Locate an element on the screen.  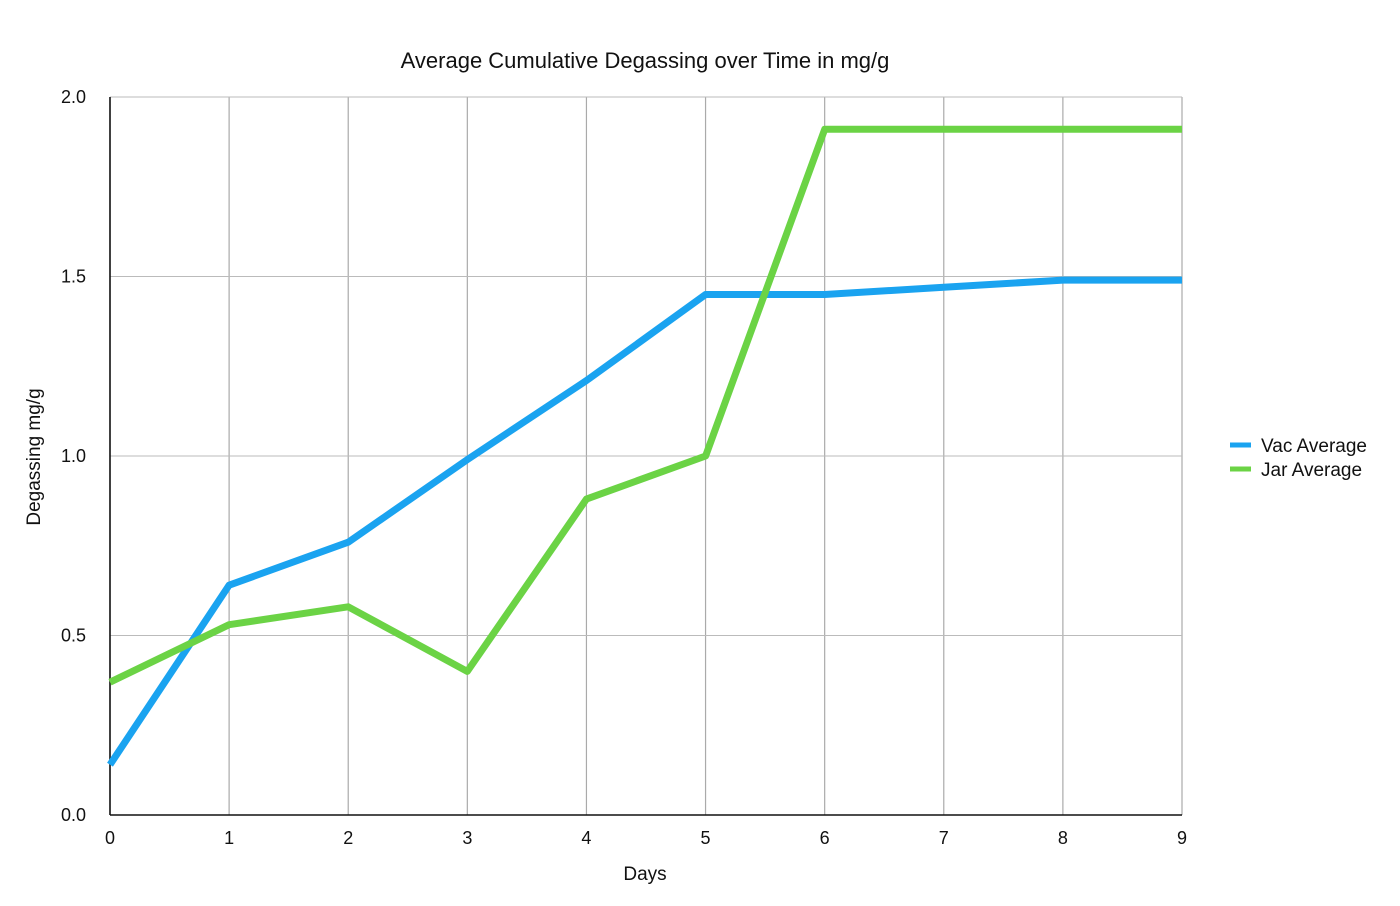
y-tick-labels: 0.0 0.5 1.0 1.5 2.0 is located at coordinates (73, 456).